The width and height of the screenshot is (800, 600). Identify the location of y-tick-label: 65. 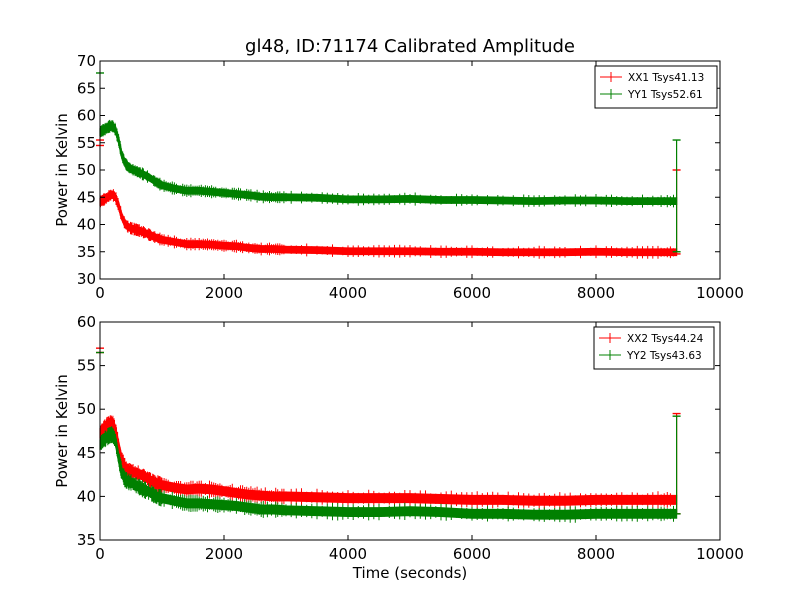
(86, 88).